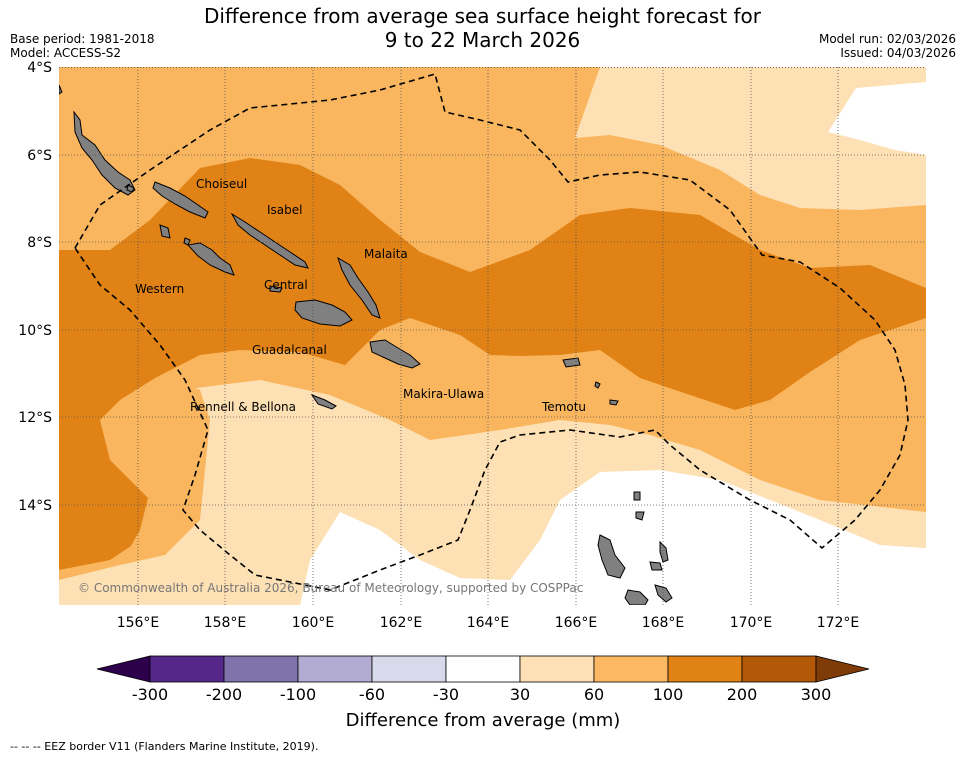 This screenshot has width=965, height=758. I want to click on meta-right: Model run: 02/03/2026 Issued: 04/03/2026, so click(887, 46).